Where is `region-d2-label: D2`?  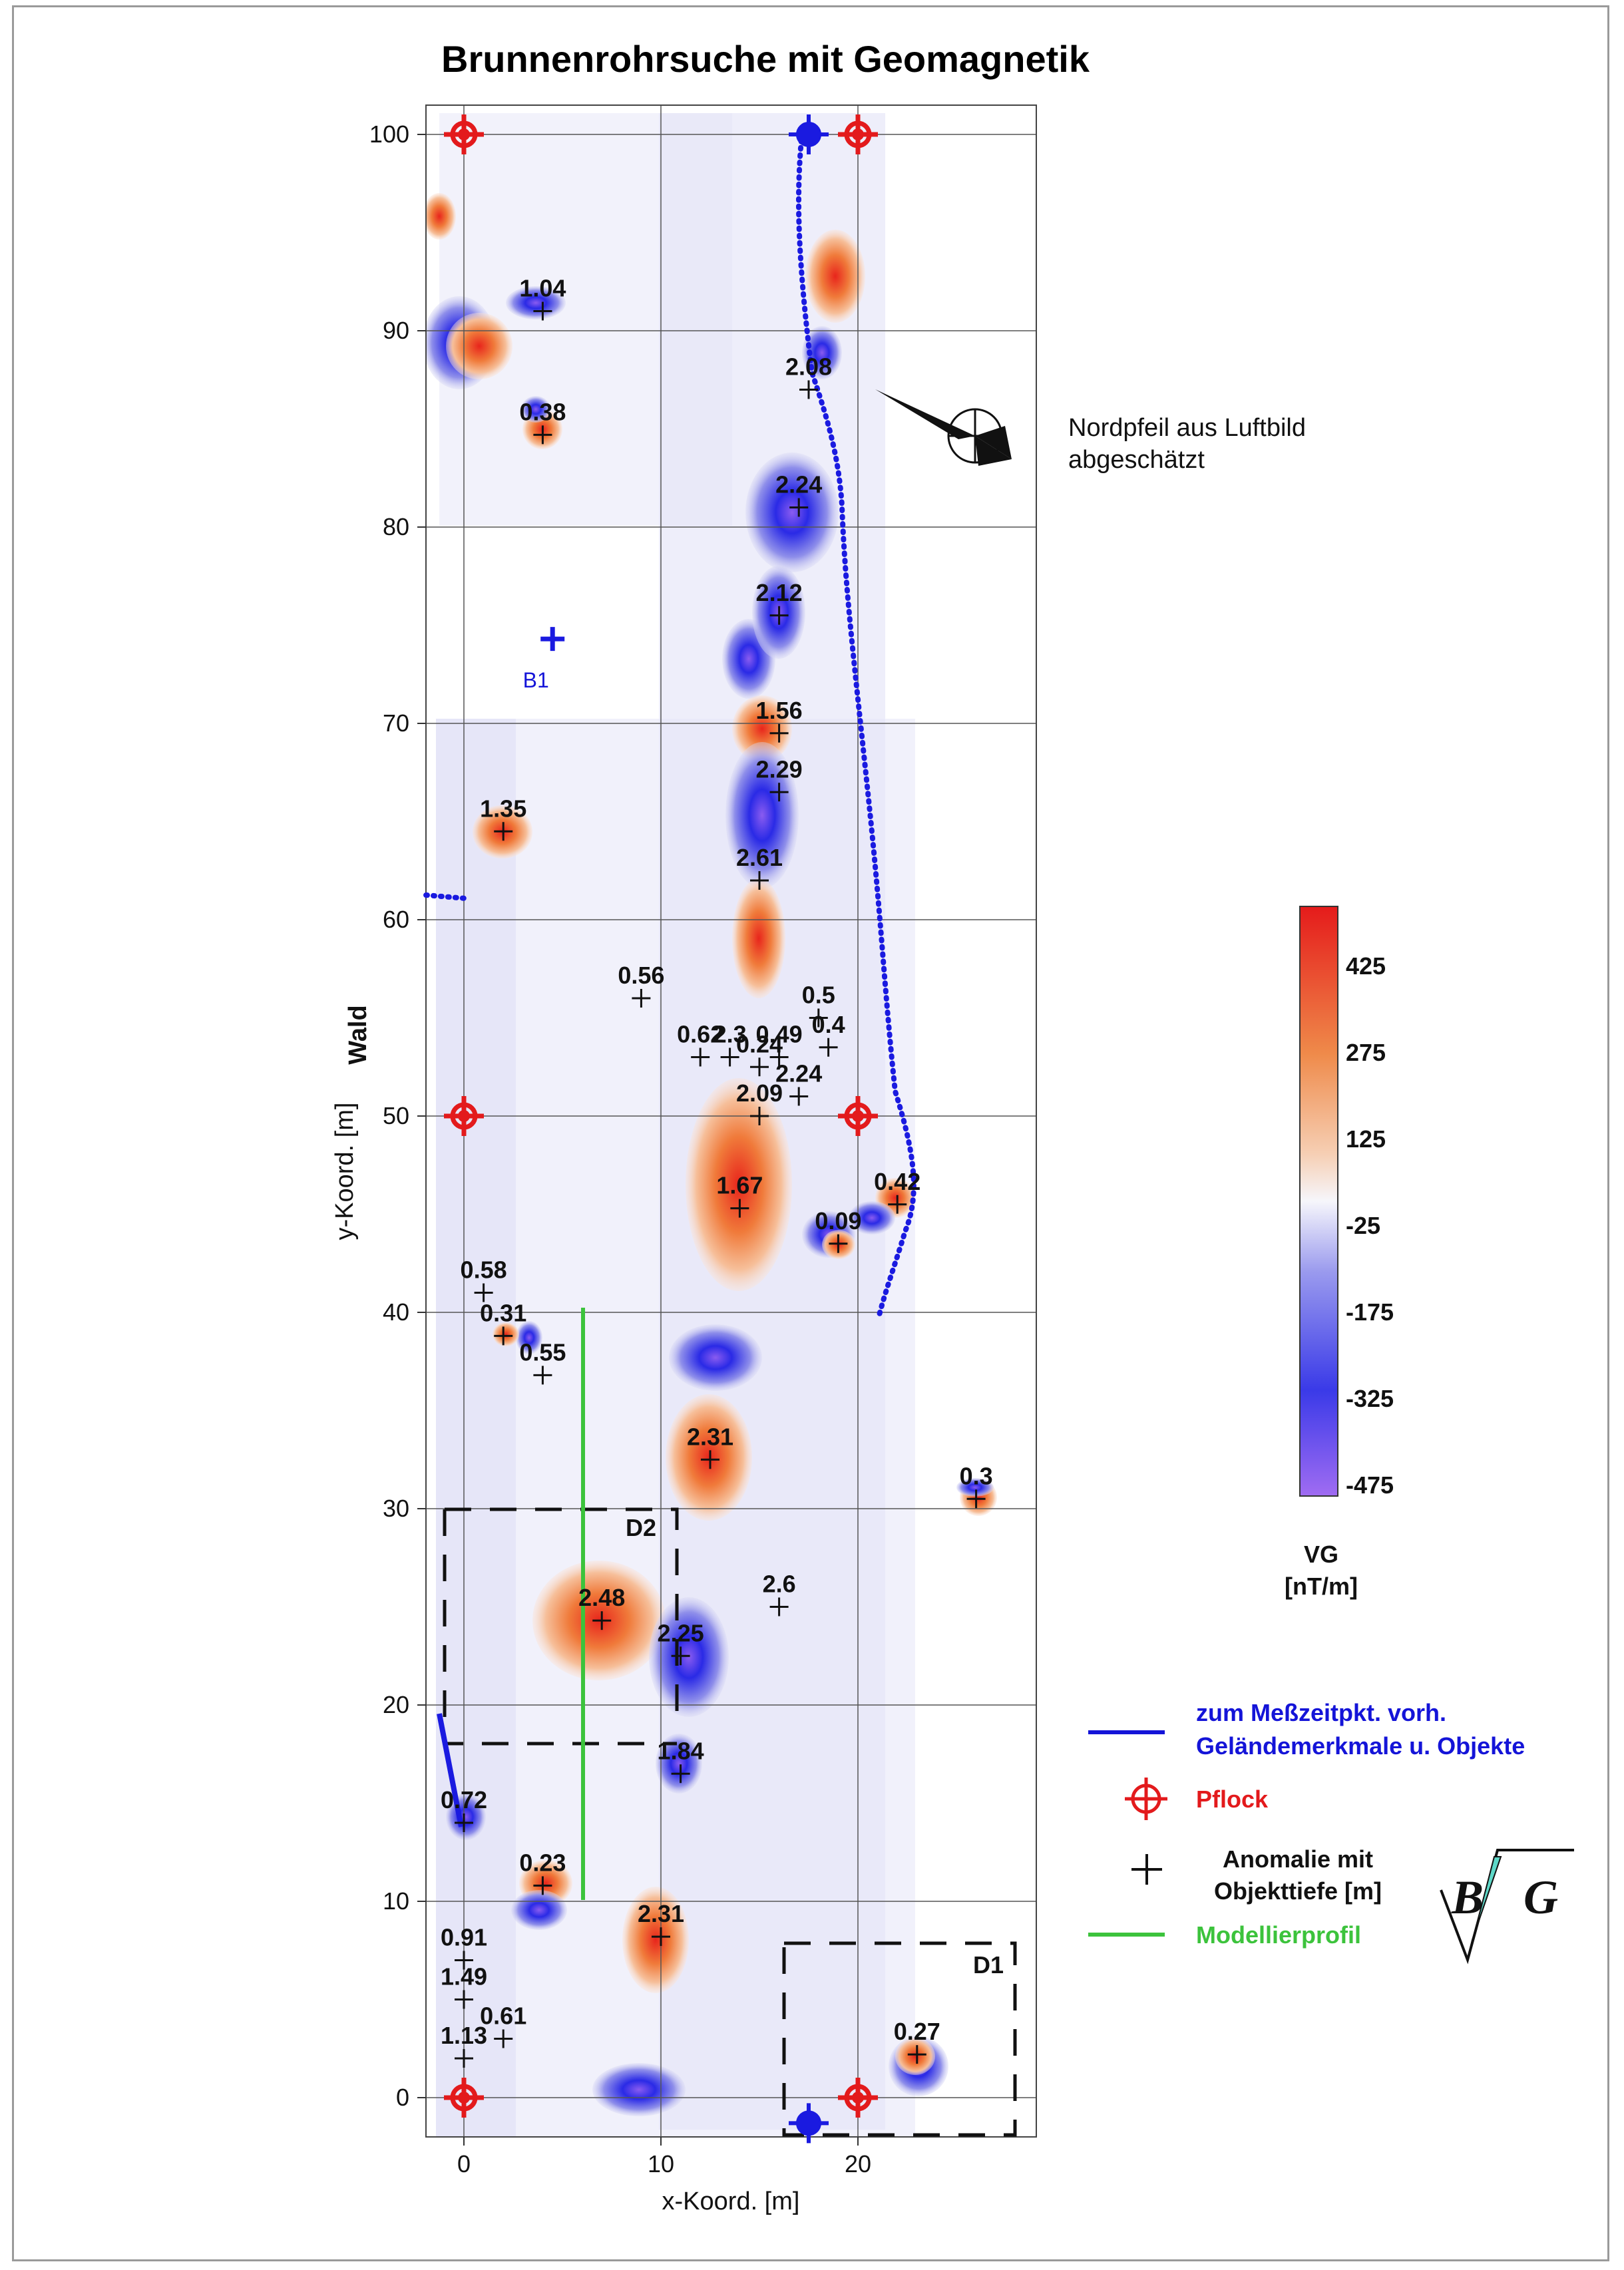
region-d2-label: D2 is located at coordinates (641, 1527).